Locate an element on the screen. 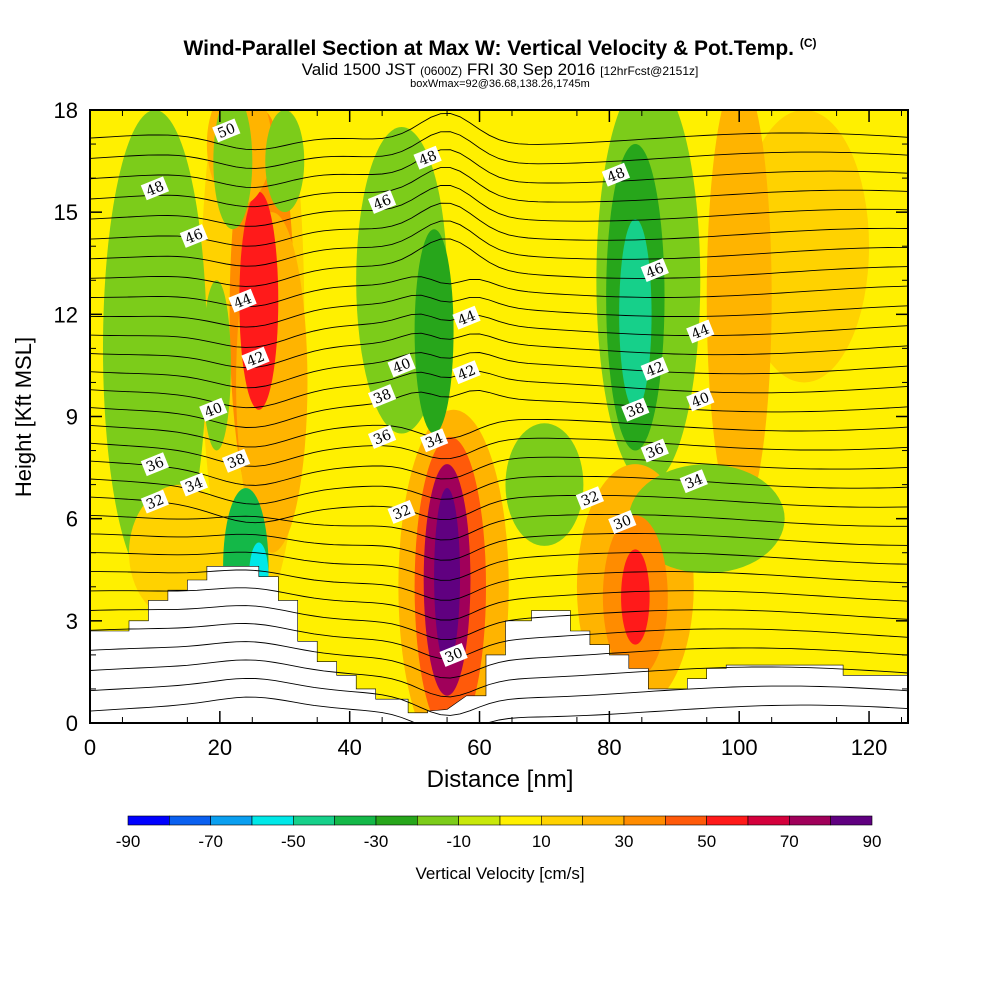  theta-label: 44 is located at coordinates (700, 331).